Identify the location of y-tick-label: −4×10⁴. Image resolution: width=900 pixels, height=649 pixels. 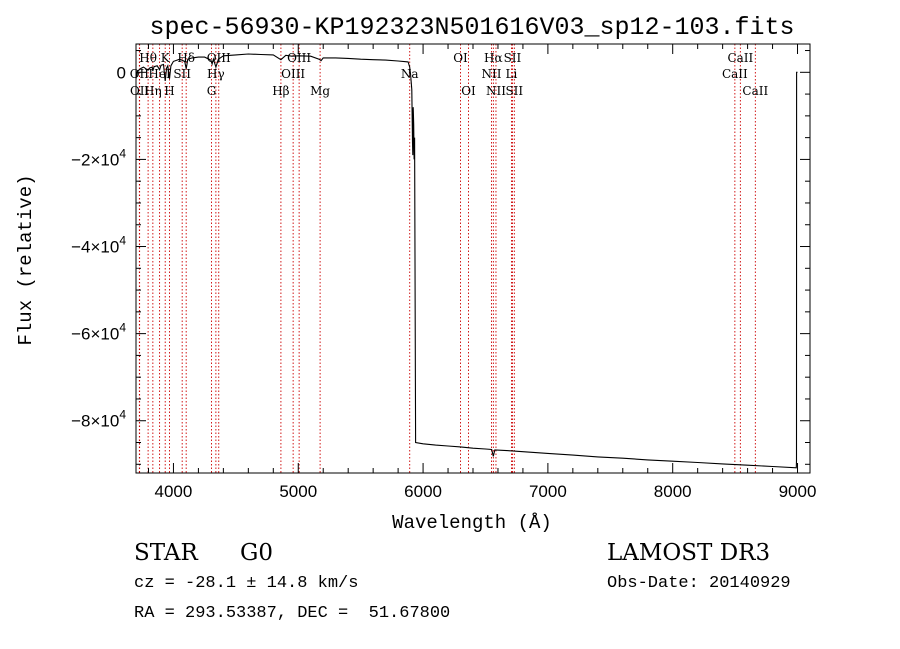
(98, 245).